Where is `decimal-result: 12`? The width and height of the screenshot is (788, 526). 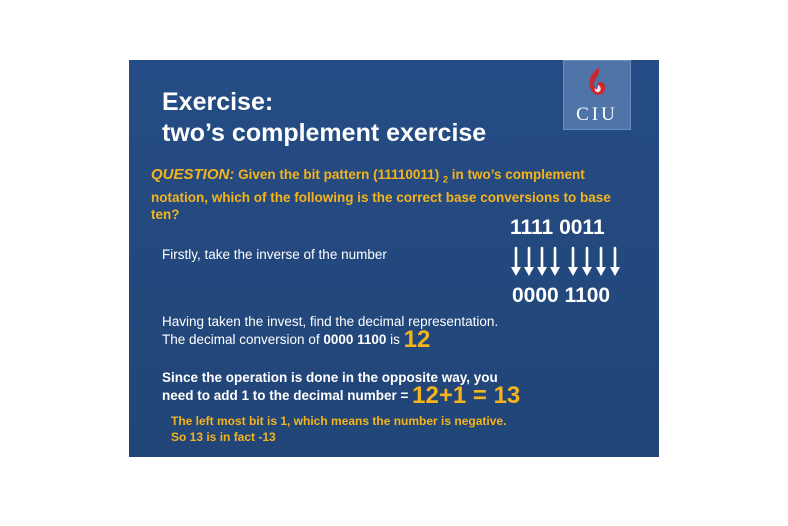 decimal-result: 12 is located at coordinates (417, 339).